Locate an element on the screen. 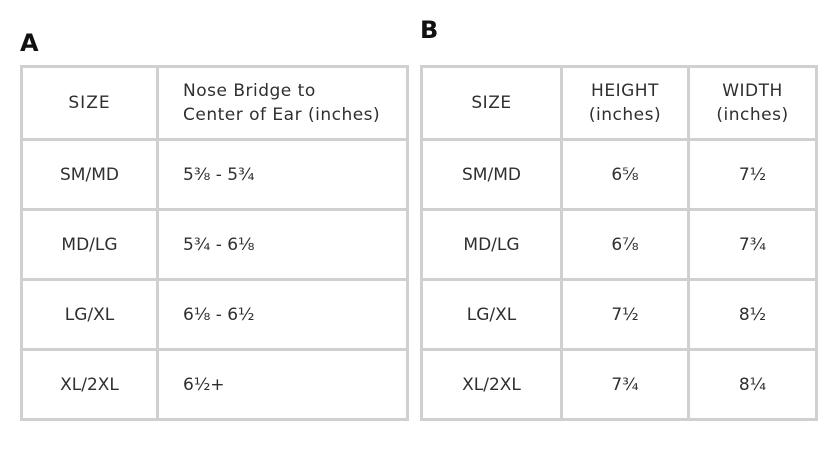 The width and height of the screenshot is (830, 468). width-value-cell: 7½ is located at coordinates (752, 174).